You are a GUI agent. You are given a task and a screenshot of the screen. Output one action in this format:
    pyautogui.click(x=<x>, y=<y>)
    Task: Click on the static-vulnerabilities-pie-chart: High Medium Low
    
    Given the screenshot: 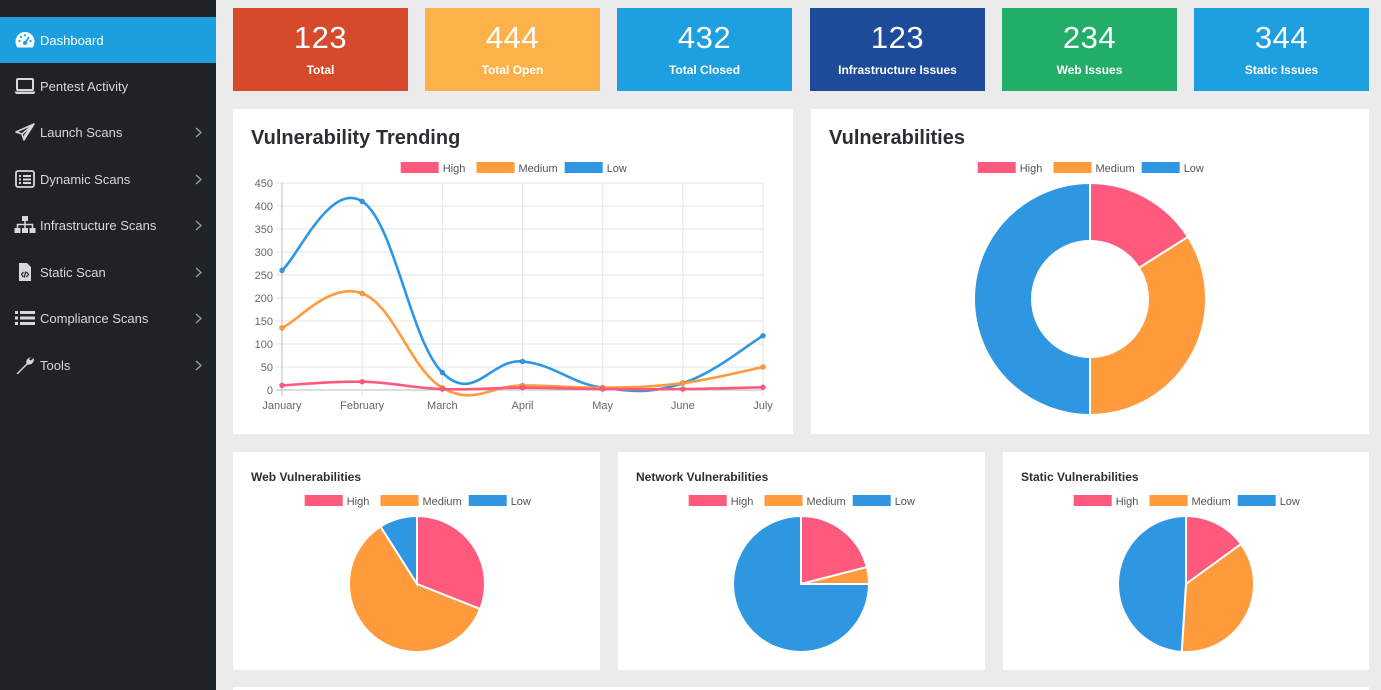 What is the action you would take?
    pyautogui.click(x=1186, y=561)
    